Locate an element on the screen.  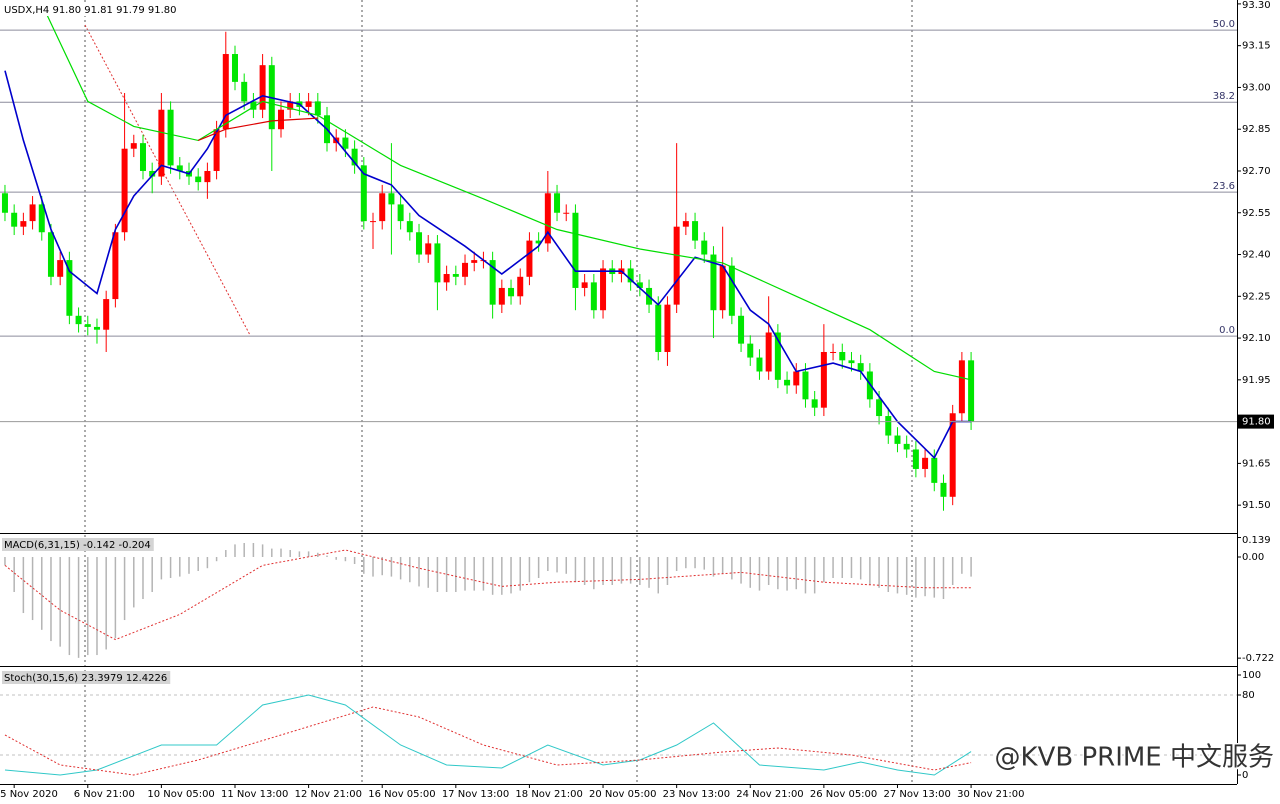
x-tick-label: 20 Nov 05:00 is located at coordinates (622, 794).